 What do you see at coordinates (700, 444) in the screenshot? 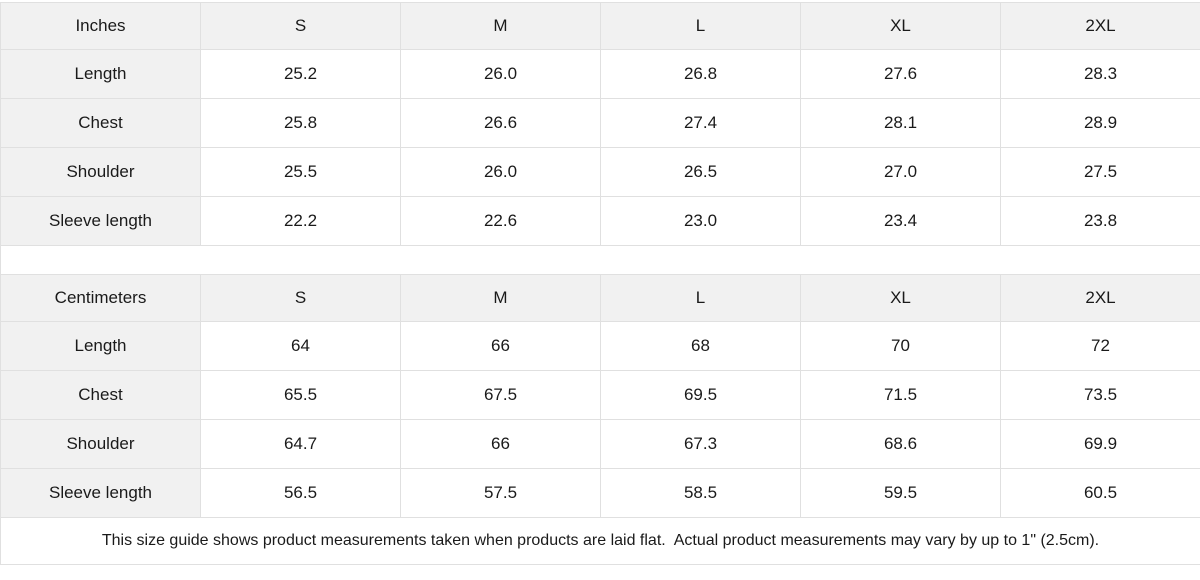
I see `measurement-value: 67.3` at bounding box center [700, 444].